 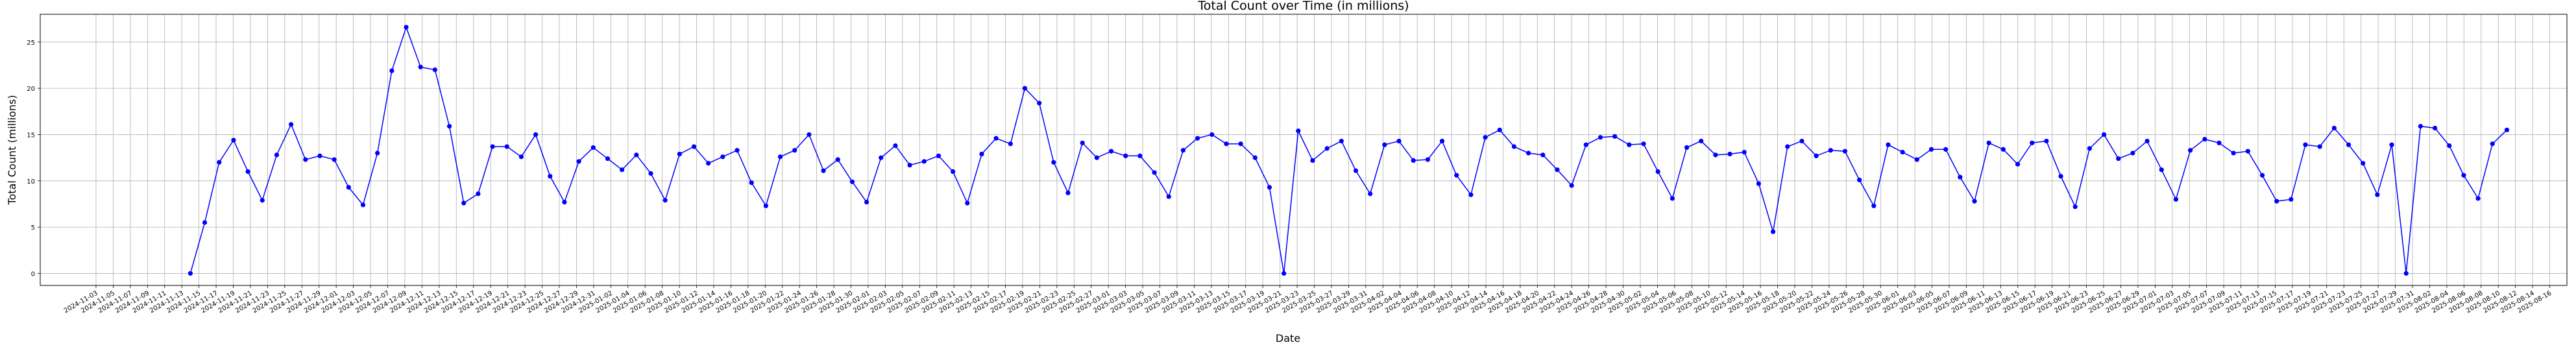 What do you see at coordinates (12, 150) in the screenshot?
I see `y-axis-label: Total Count (millions)` at bounding box center [12, 150].